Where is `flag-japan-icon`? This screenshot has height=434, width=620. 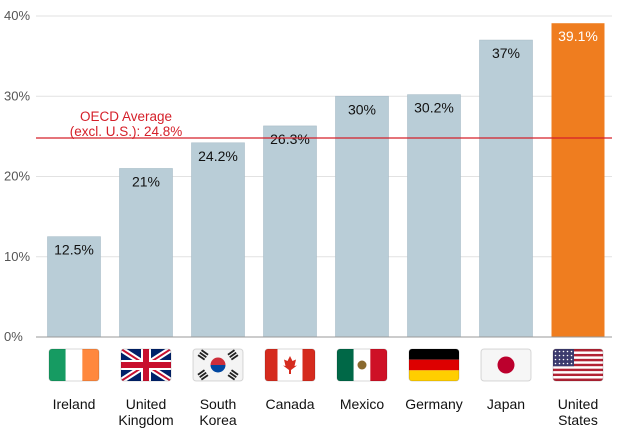 flag-japan-icon is located at coordinates (506, 365).